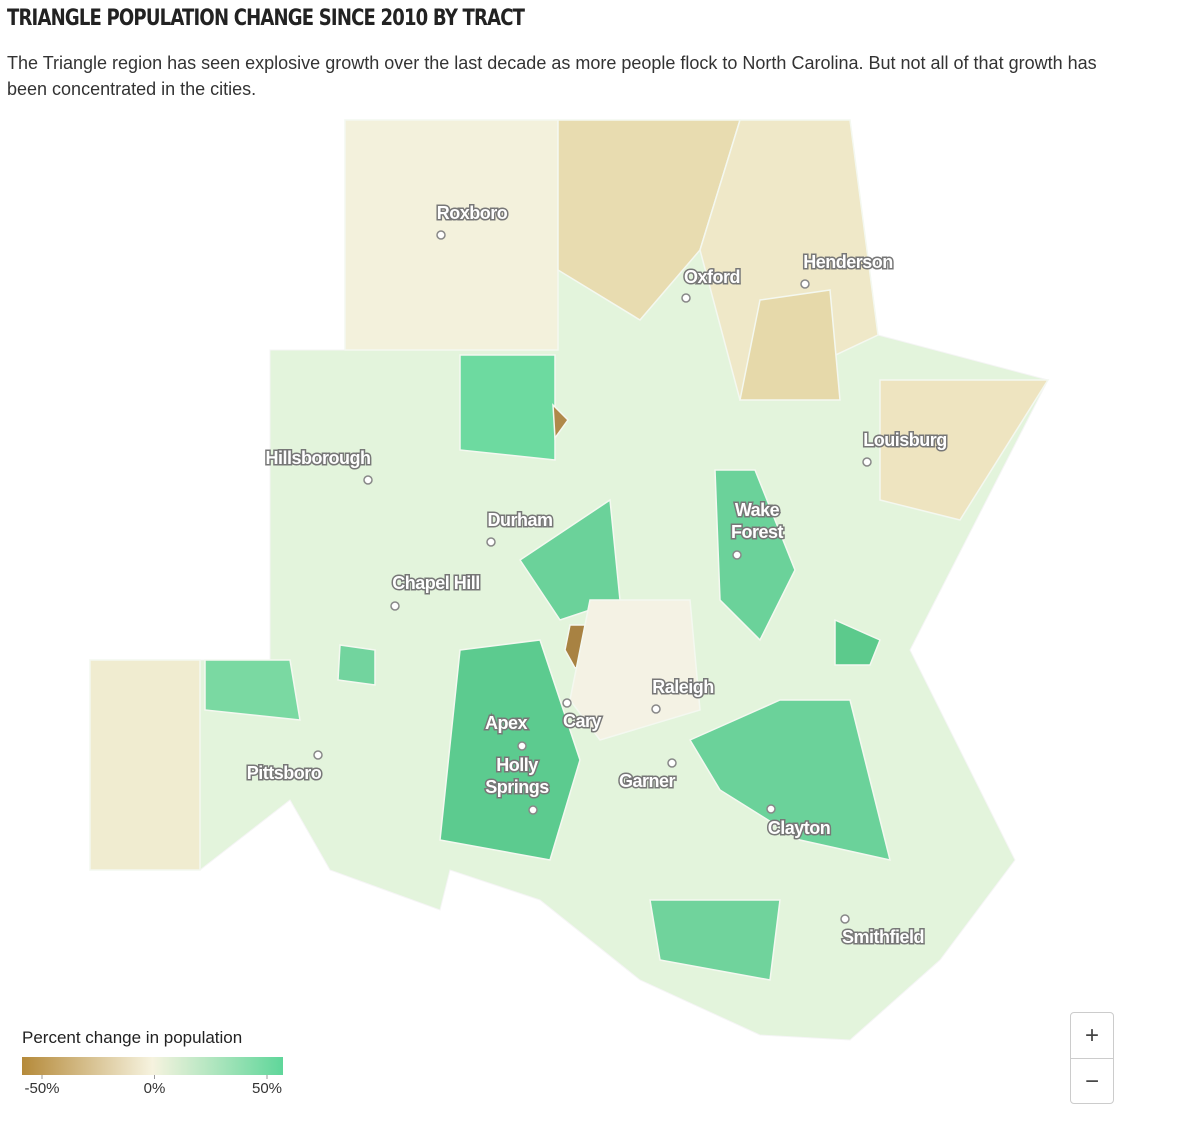 Image resolution: width=1181 pixels, height=1137 pixels. I want to click on city-label: Durham, so click(519, 520).